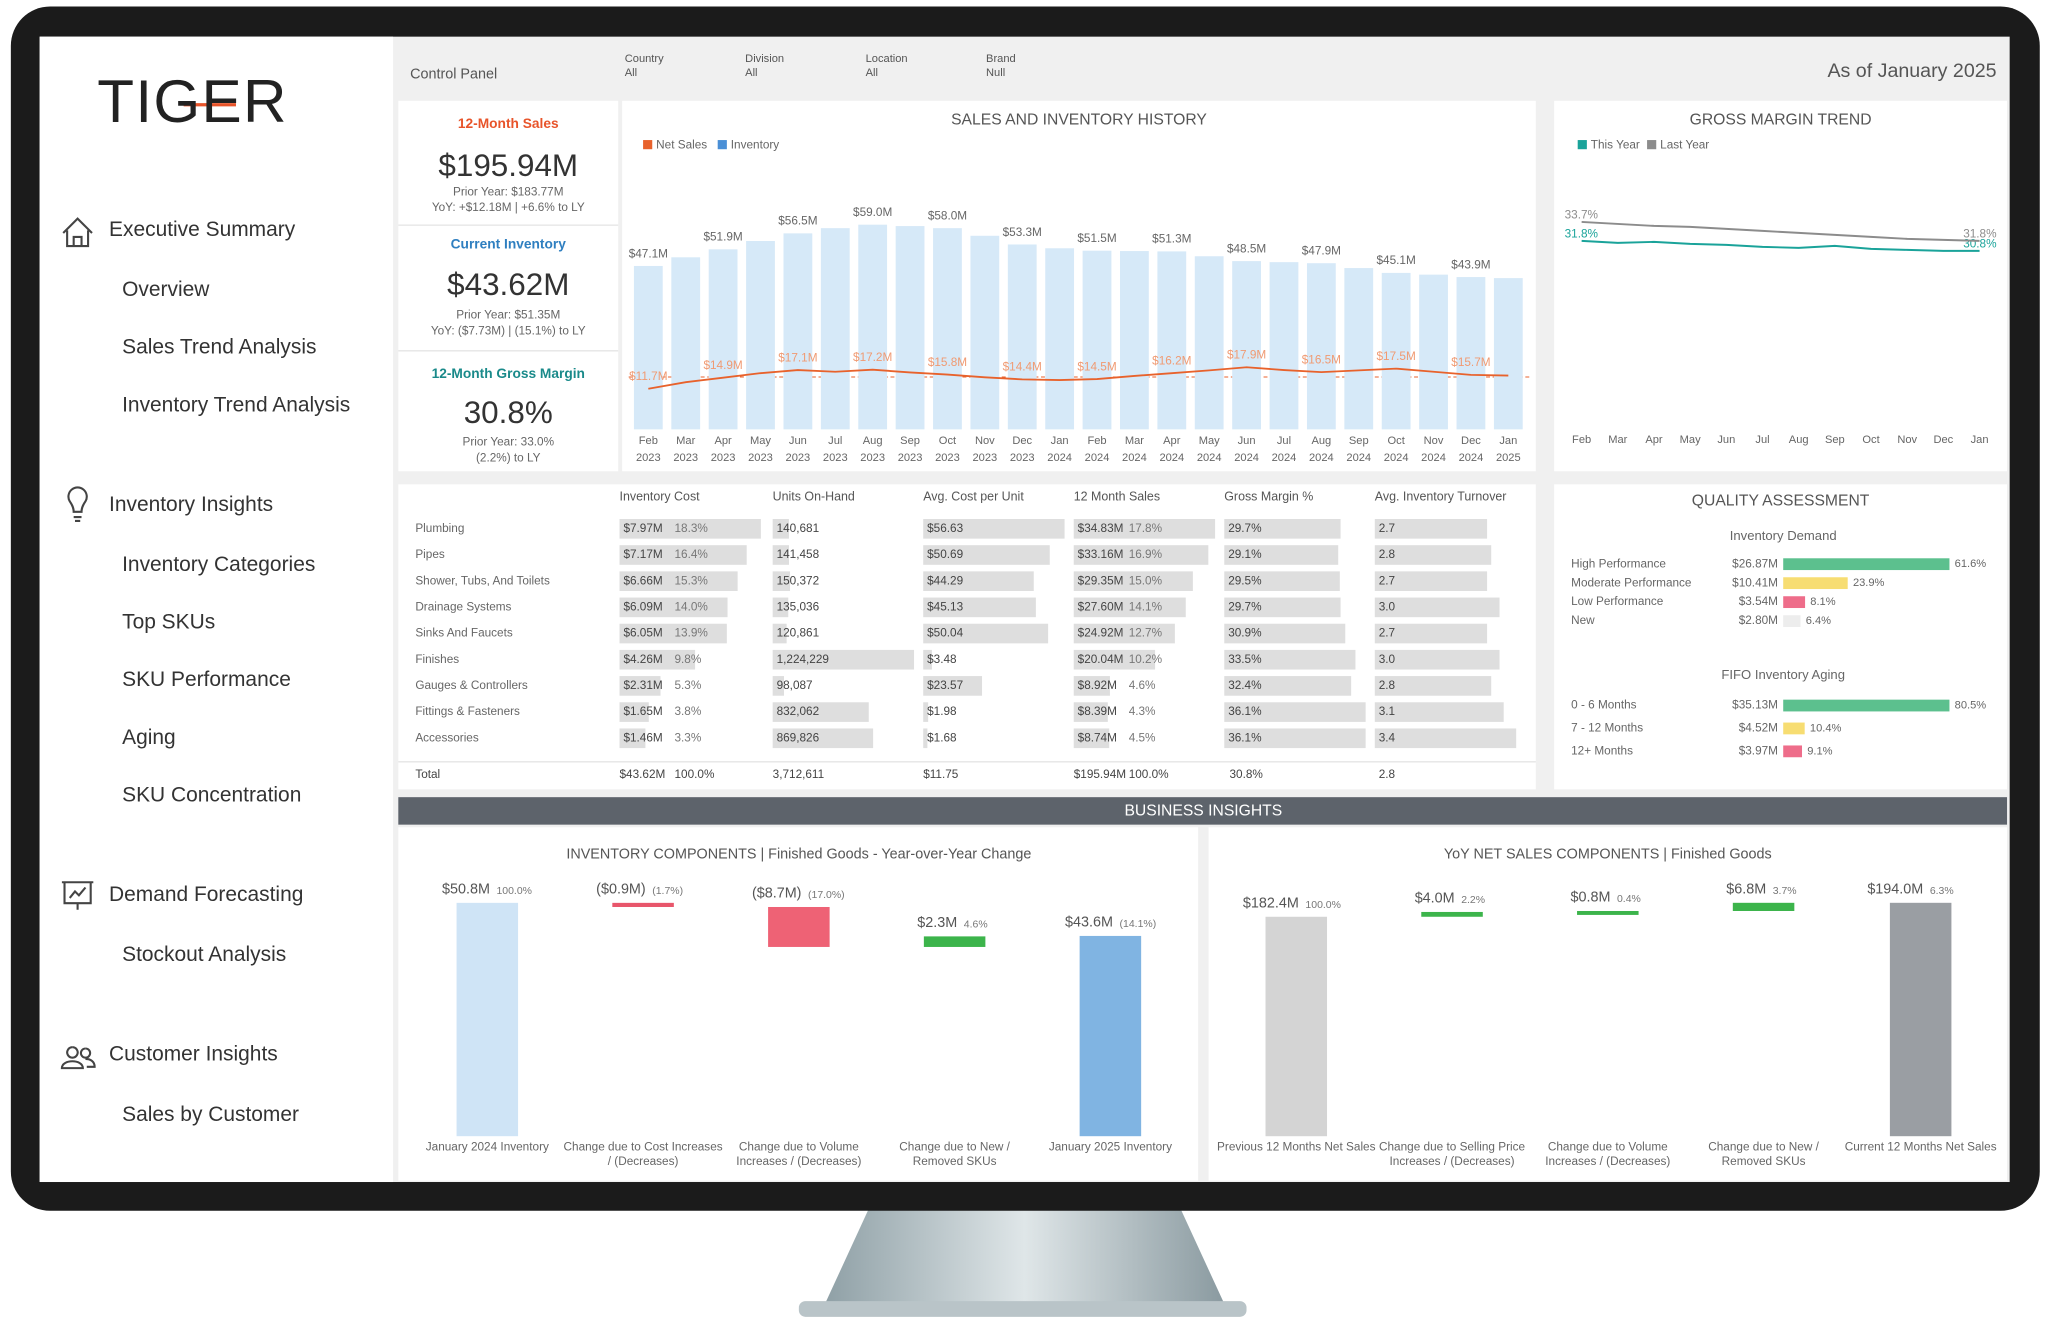 The width and height of the screenshot is (2048, 1331). Describe the element at coordinates (508, 330) in the screenshot. I see `kpi-change: YoY: ($7.73M) | (15.1%) to LY` at that location.